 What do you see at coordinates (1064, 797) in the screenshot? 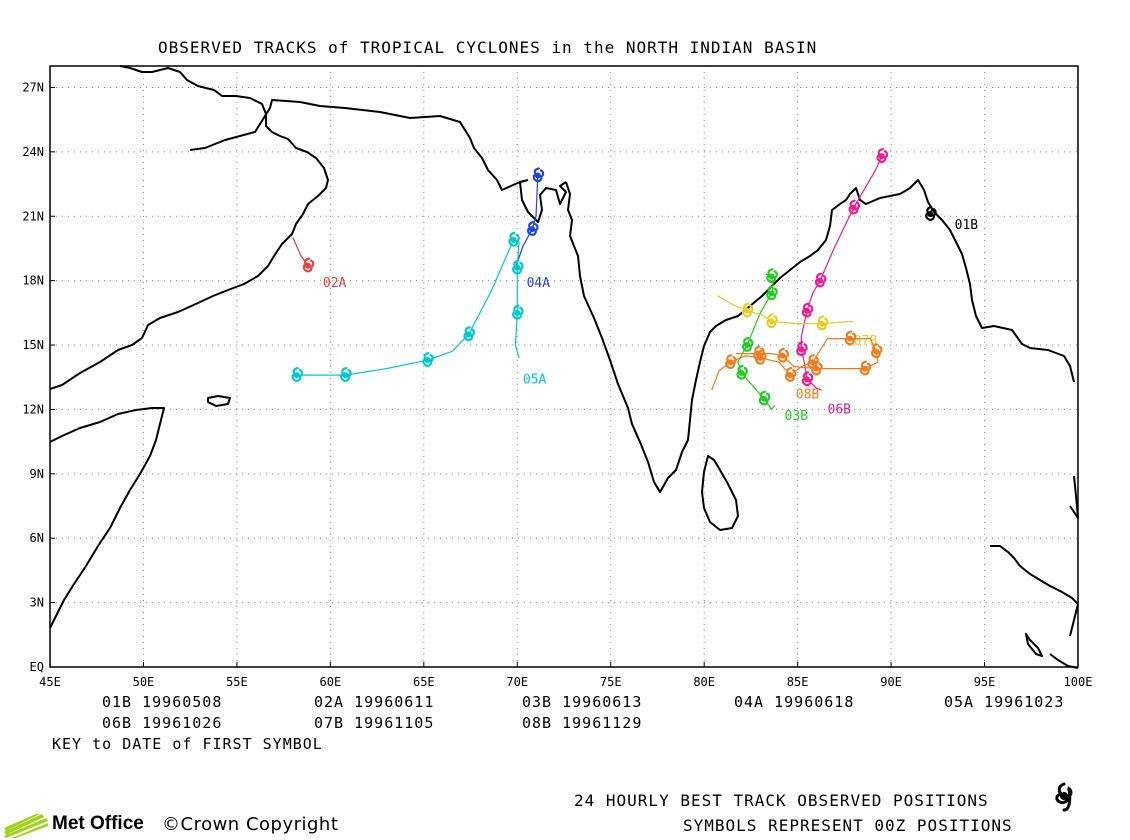
I see `tropical-cyclone-symbol-icon` at bounding box center [1064, 797].